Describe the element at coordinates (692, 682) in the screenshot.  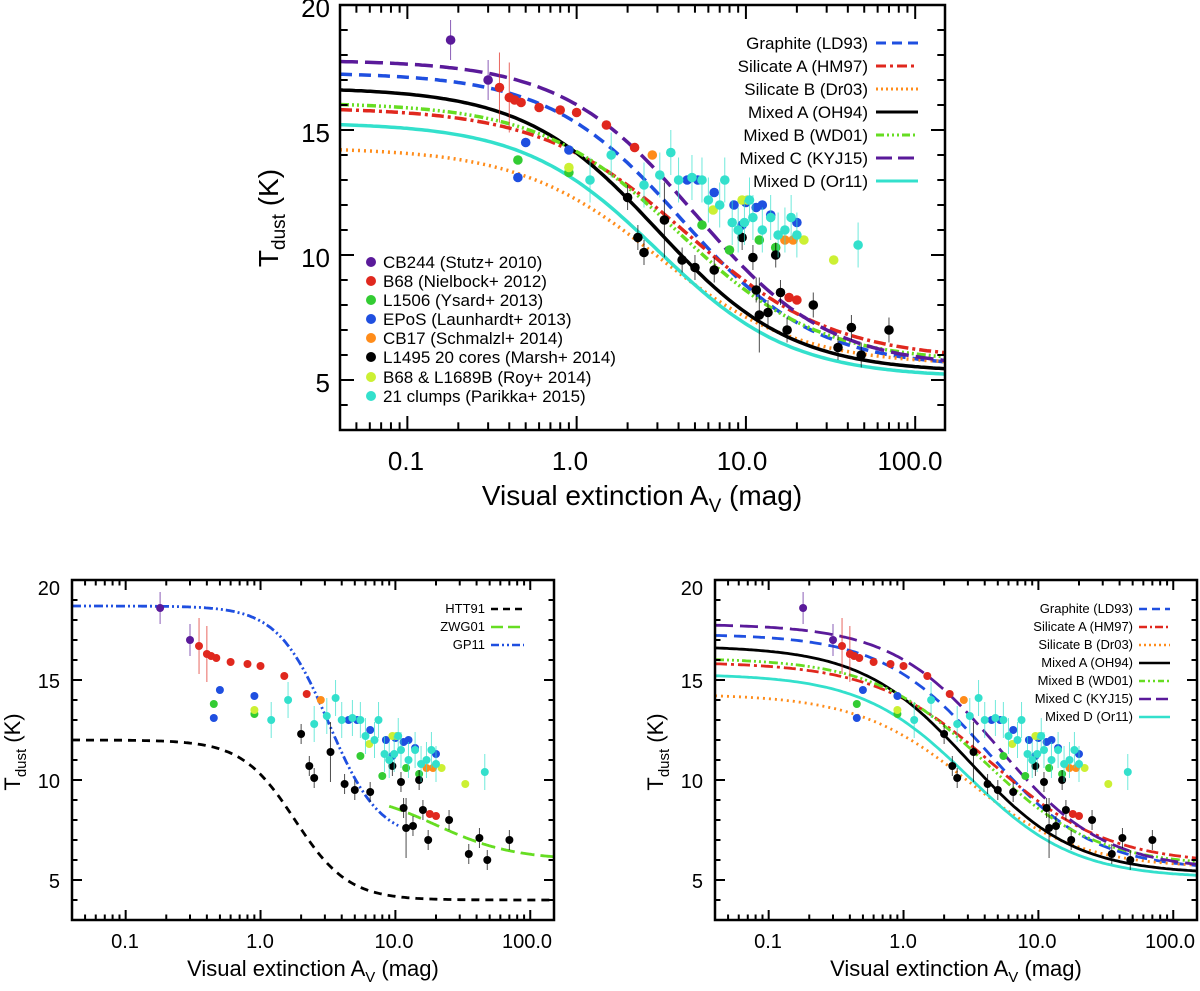
I see `y-tick-label-br-2: 15` at that location.